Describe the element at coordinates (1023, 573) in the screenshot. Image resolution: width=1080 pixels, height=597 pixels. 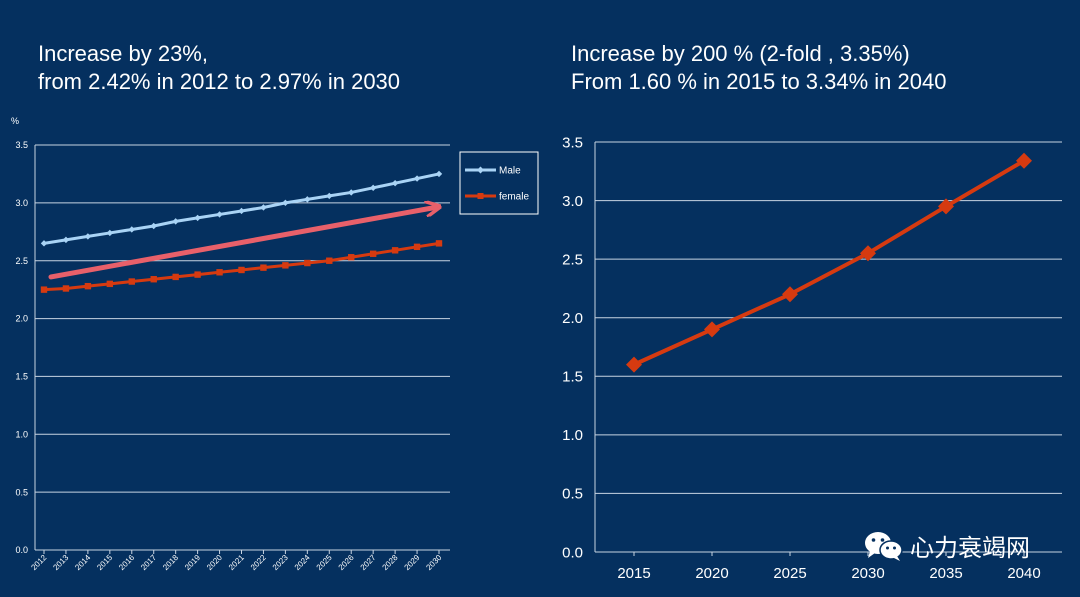
I see `right-xtick-label: 2040` at that location.